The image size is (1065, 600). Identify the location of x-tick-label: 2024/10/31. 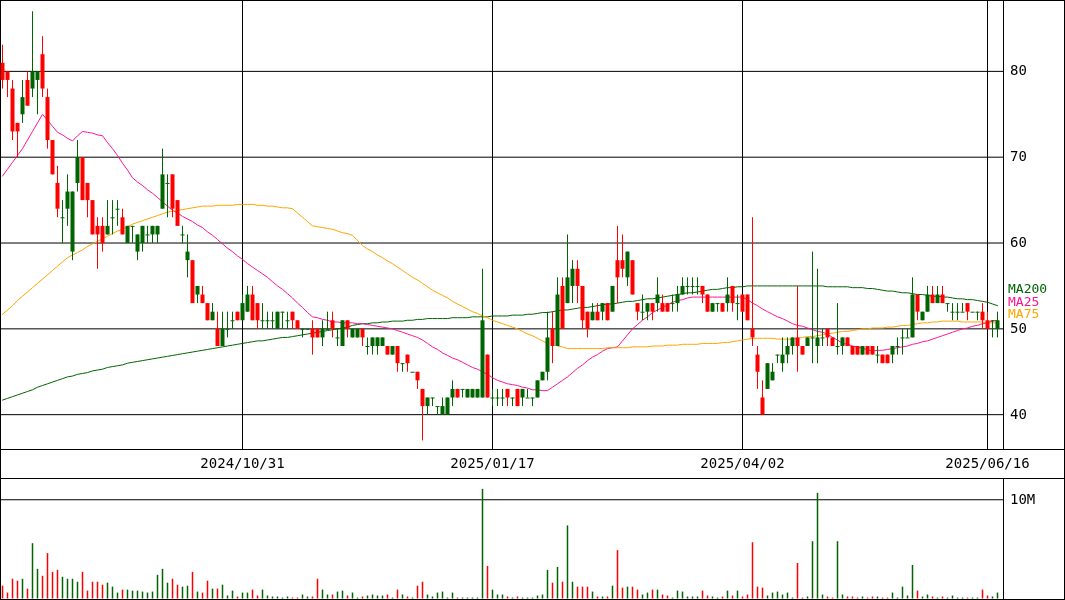
(242, 463).